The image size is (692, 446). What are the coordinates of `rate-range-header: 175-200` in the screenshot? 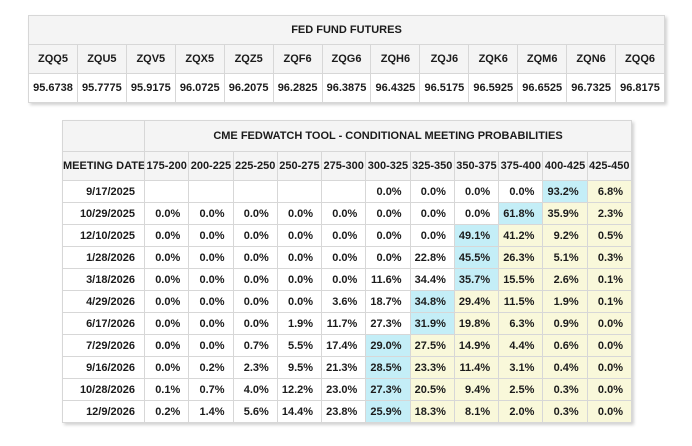 It's located at (166, 166).